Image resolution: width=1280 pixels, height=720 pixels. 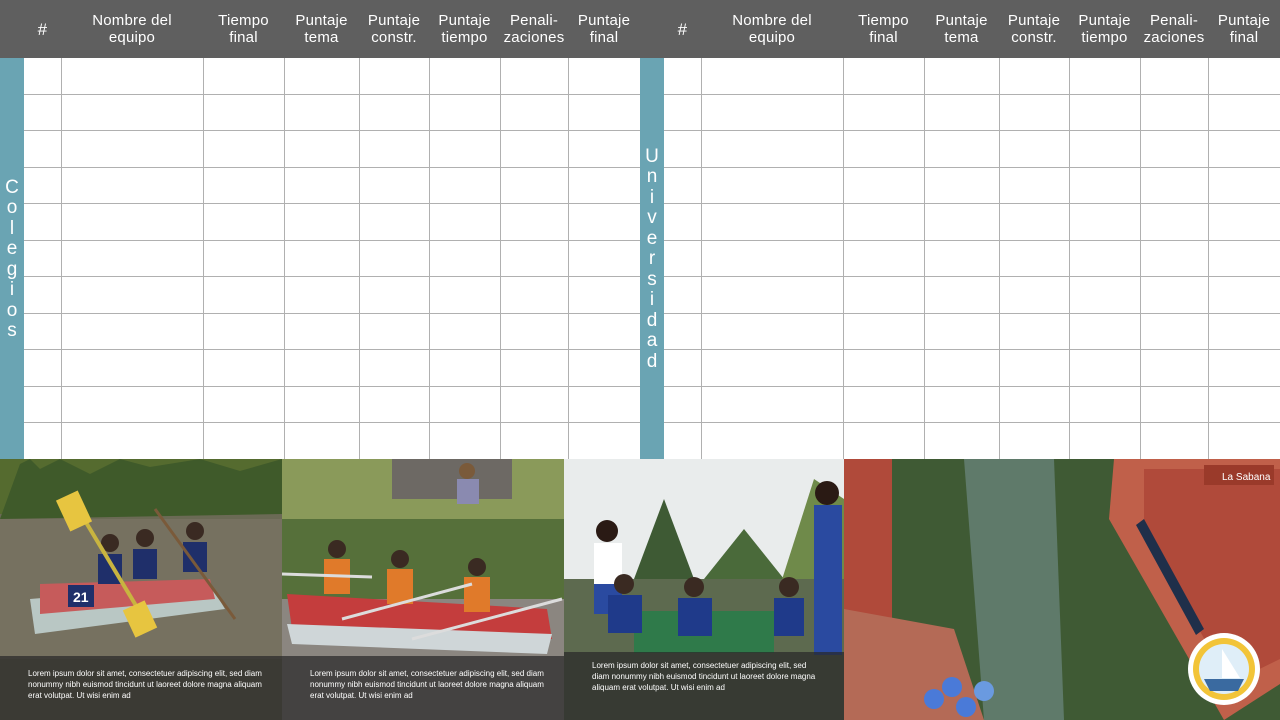 What do you see at coordinates (12, 187) in the screenshot?
I see `vertical-label-letter: C` at bounding box center [12, 187].